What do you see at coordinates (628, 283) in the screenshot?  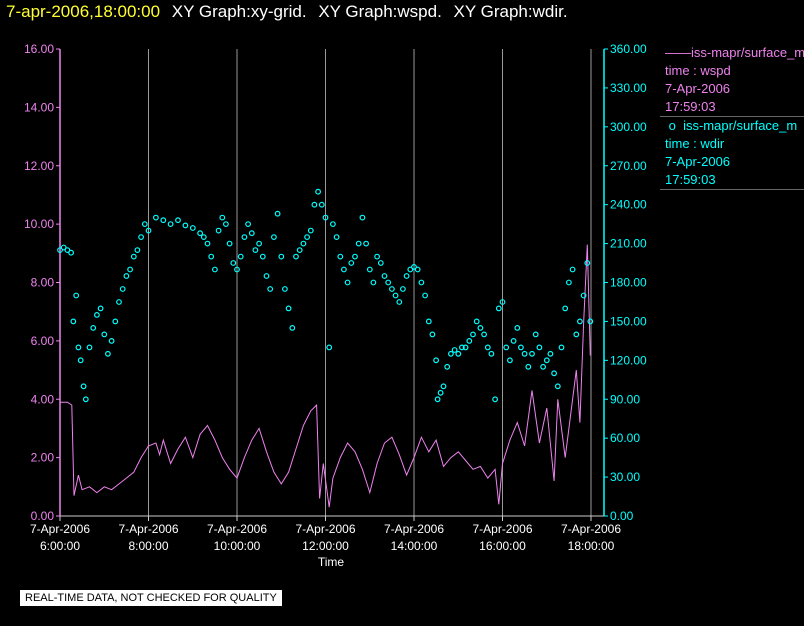 I see `right-y-tick-label: 180.00` at bounding box center [628, 283].